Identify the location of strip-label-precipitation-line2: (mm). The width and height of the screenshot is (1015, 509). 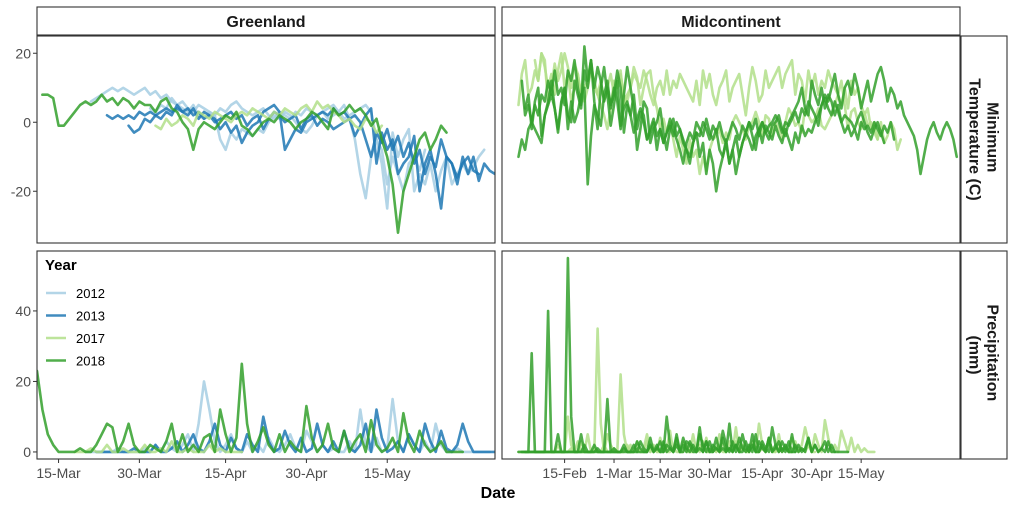
(974, 354).